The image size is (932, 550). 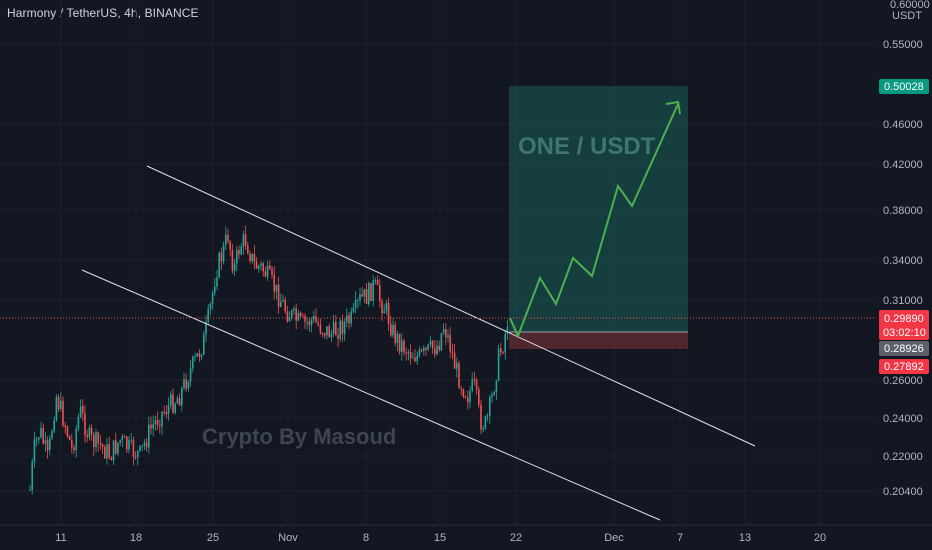 What do you see at coordinates (904, 333) in the screenshot?
I see `candle-countdown: 03:02:10` at bounding box center [904, 333].